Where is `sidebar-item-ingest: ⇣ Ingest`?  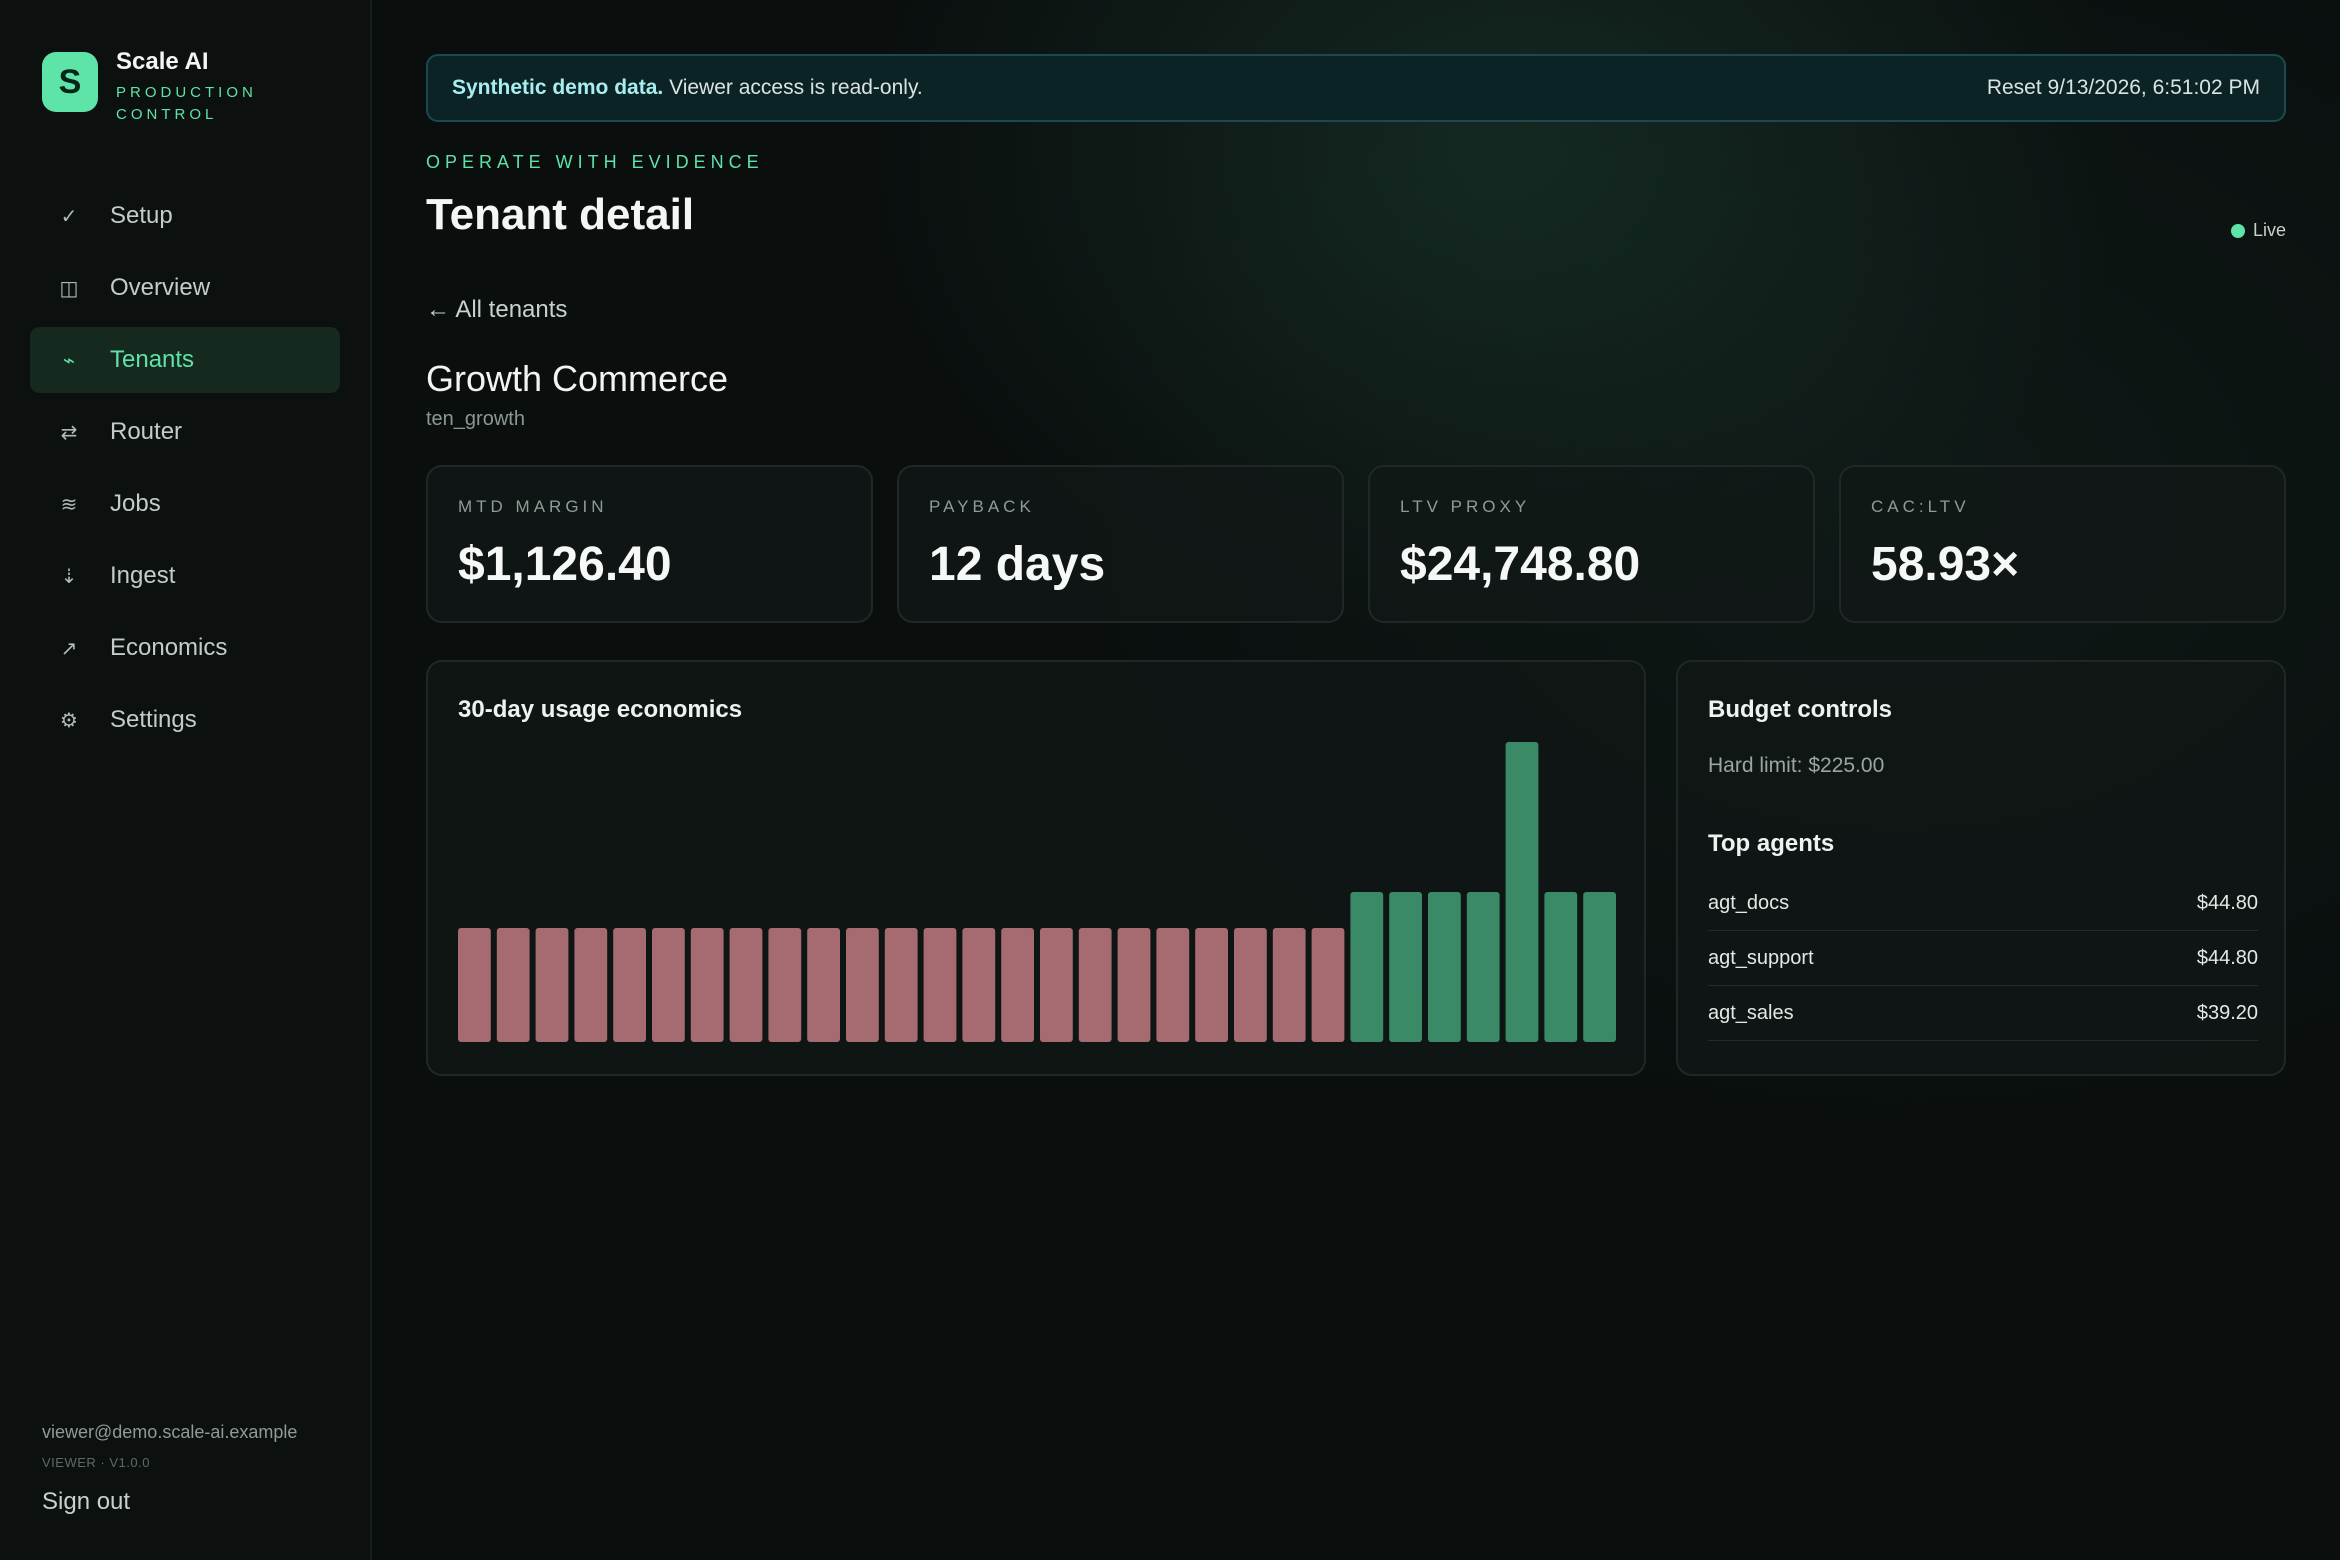
sidebar-item-ingest: ⇣ Ingest is located at coordinates (185, 576).